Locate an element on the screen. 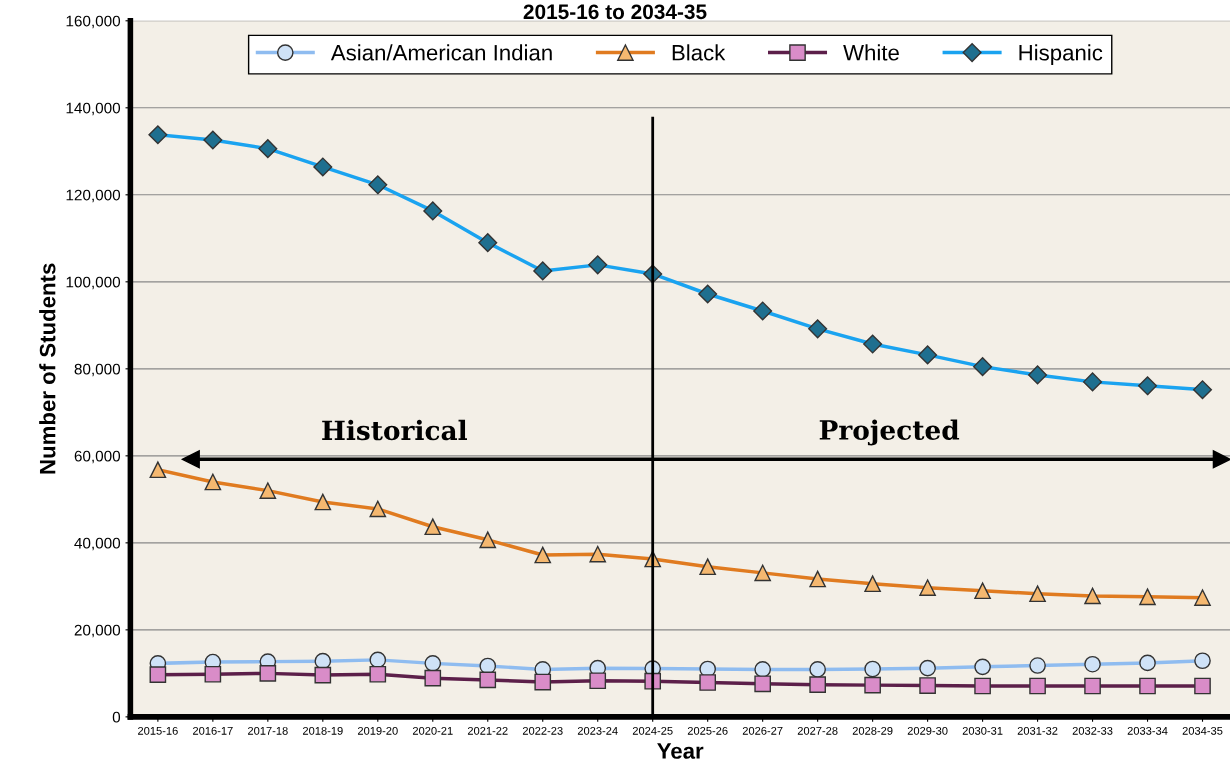  y-tick-label: 20,000 is located at coordinates (97, 631).